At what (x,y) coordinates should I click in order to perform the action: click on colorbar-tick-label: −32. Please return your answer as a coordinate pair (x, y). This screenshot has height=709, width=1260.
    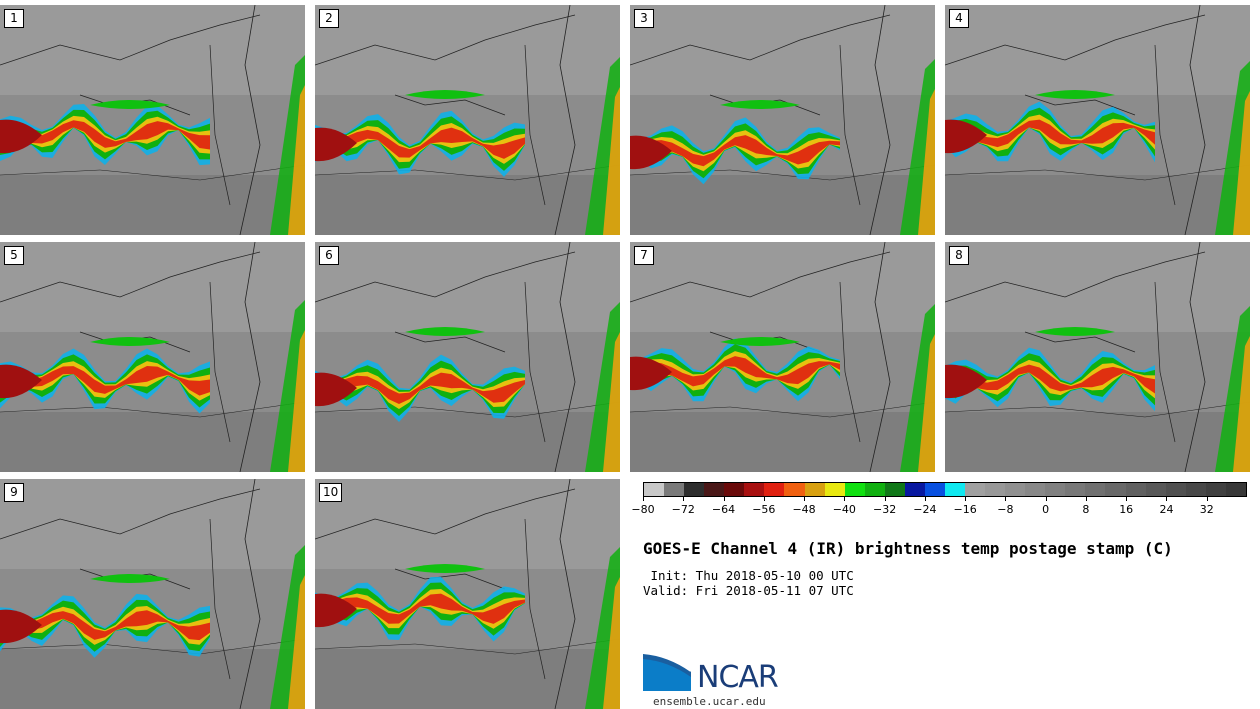
    Looking at the image, I should click on (884, 509).